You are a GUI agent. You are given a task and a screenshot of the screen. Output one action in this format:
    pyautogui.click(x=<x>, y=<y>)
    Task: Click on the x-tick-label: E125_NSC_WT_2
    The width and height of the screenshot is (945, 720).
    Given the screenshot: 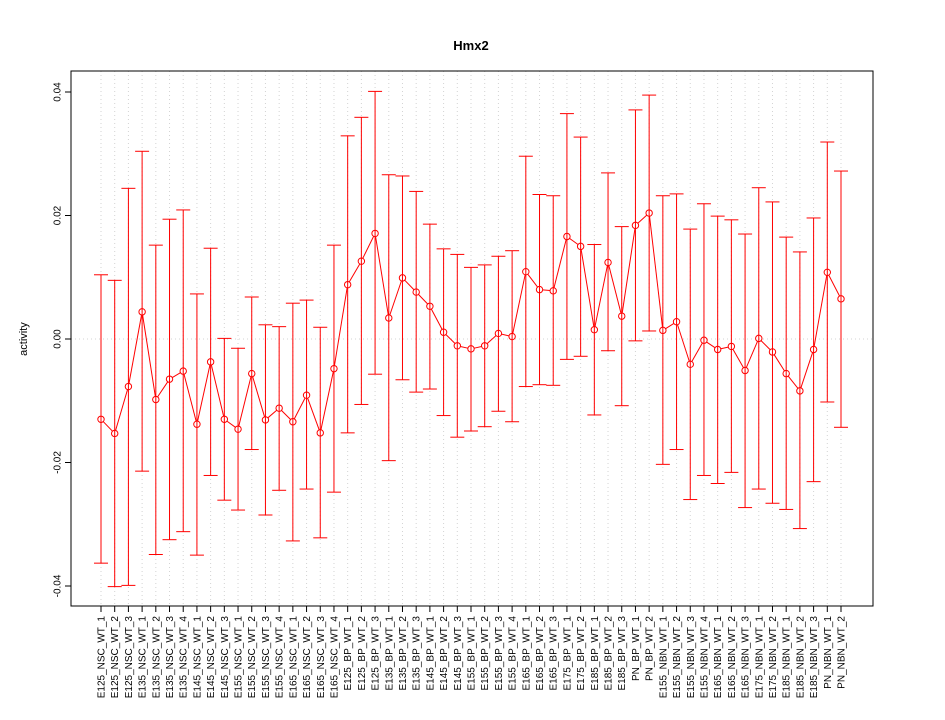 What is the action you would take?
    pyautogui.click(x=115, y=657)
    